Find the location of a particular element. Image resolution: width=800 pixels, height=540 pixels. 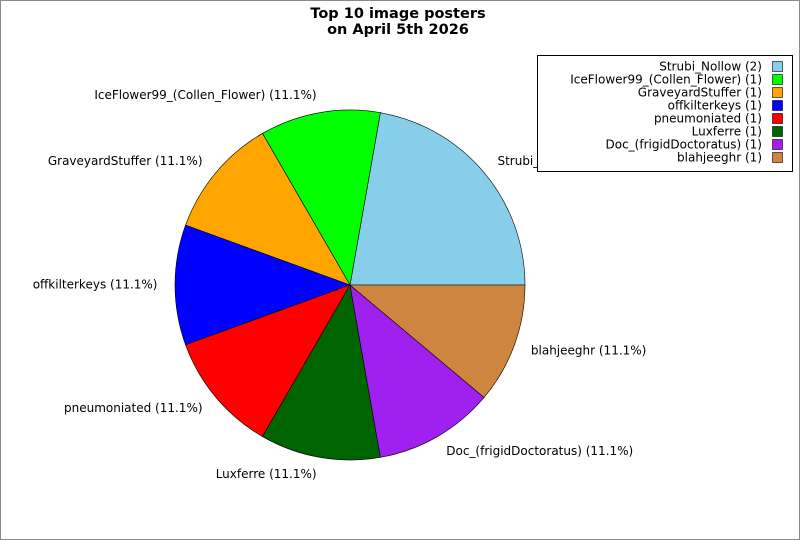

slice-label: Luxferre (11.1%) is located at coordinates (266, 474).